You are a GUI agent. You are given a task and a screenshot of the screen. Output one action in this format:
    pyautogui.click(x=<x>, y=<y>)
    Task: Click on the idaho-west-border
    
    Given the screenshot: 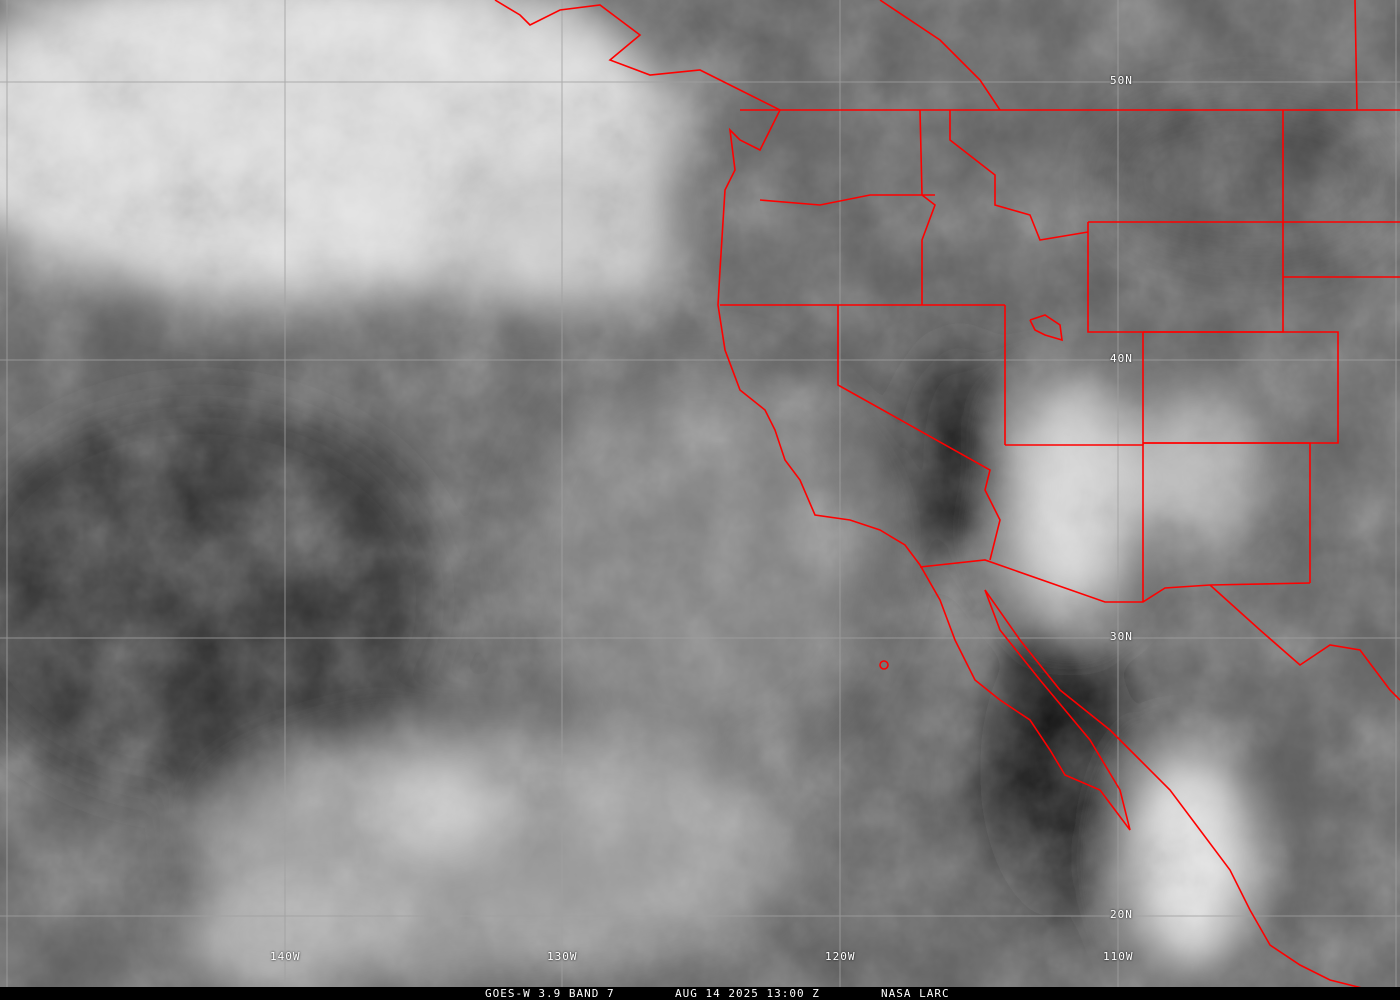 What is the action you would take?
    pyautogui.click(x=927, y=207)
    